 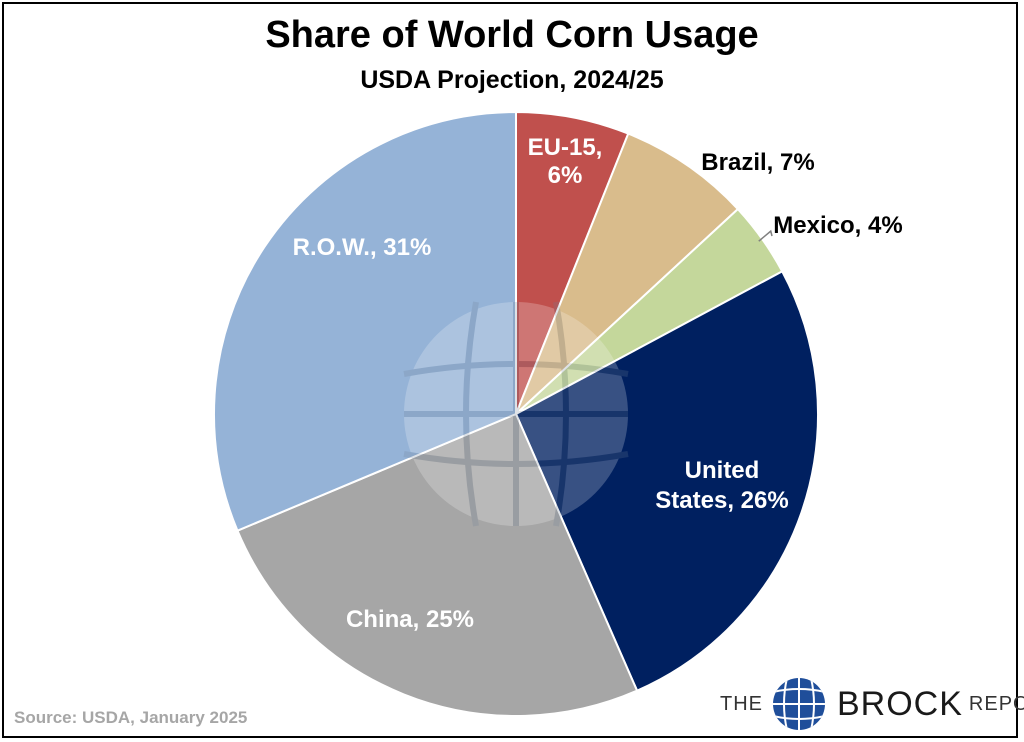 What do you see at coordinates (757, 162) in the screenshot?
I see `slice-label-1: Brazil, 7%` at bounding box center [757, 162].